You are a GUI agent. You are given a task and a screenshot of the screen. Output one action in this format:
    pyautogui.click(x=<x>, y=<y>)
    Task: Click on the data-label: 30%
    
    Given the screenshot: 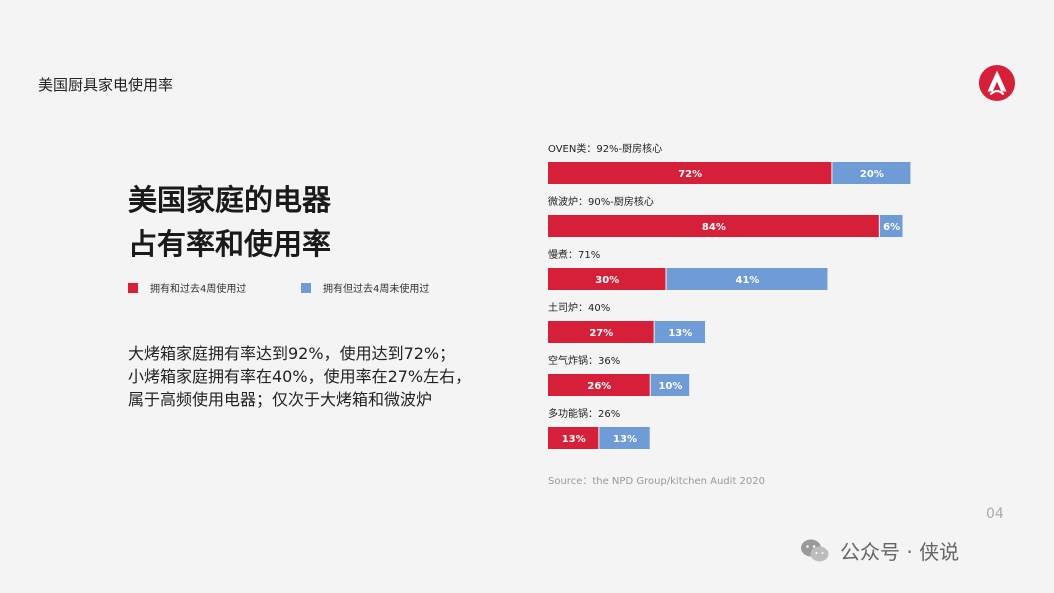 What is the action you would take?
    pyautogui.click(x=607, y=280)
    